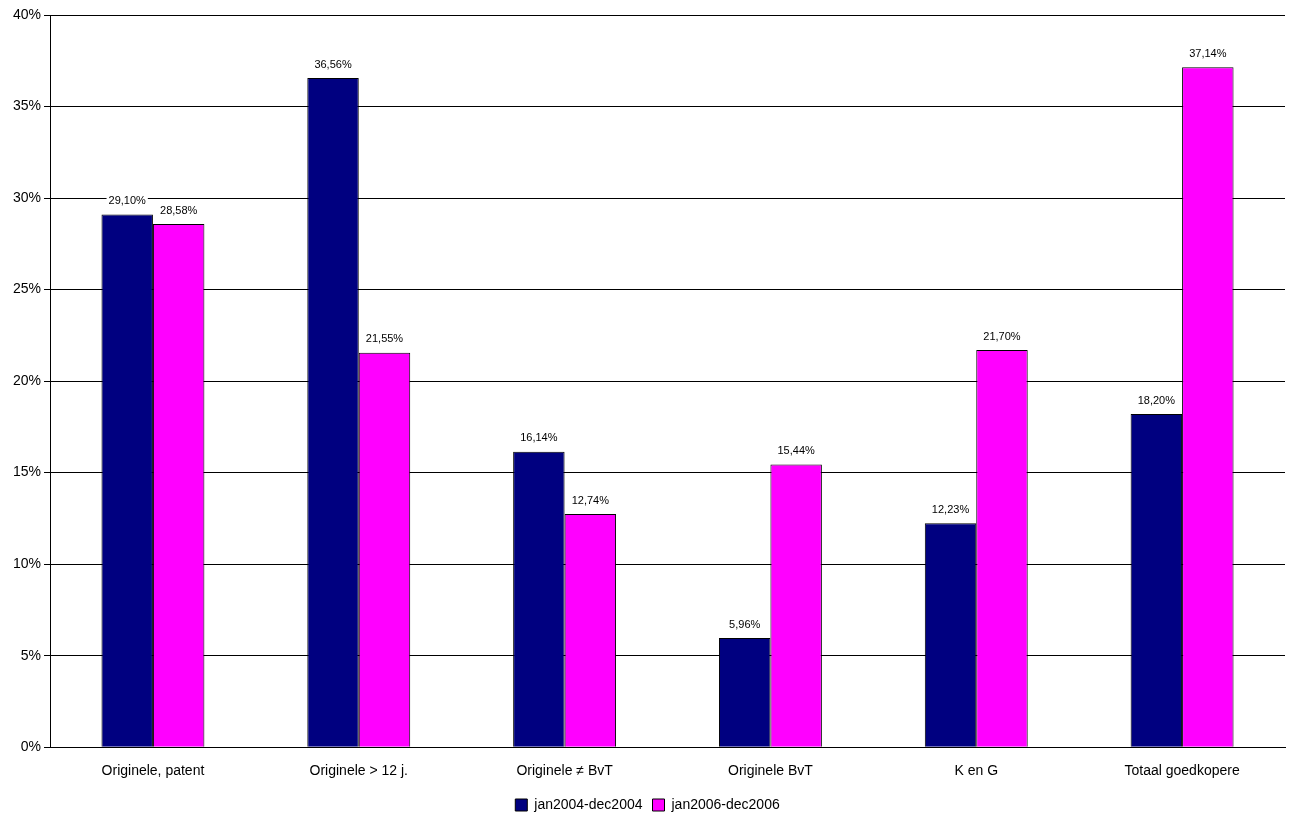  Describe the element at coordinates (27, 379) in the screenshot. I see `y-tick-label: 20%` at that location.